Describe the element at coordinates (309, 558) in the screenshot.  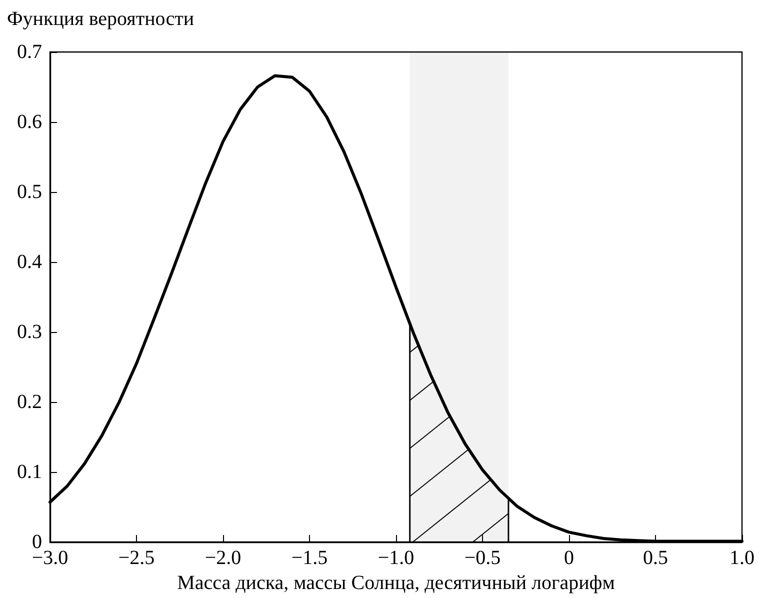
I see `x-tick-label: −1.5` at that location.